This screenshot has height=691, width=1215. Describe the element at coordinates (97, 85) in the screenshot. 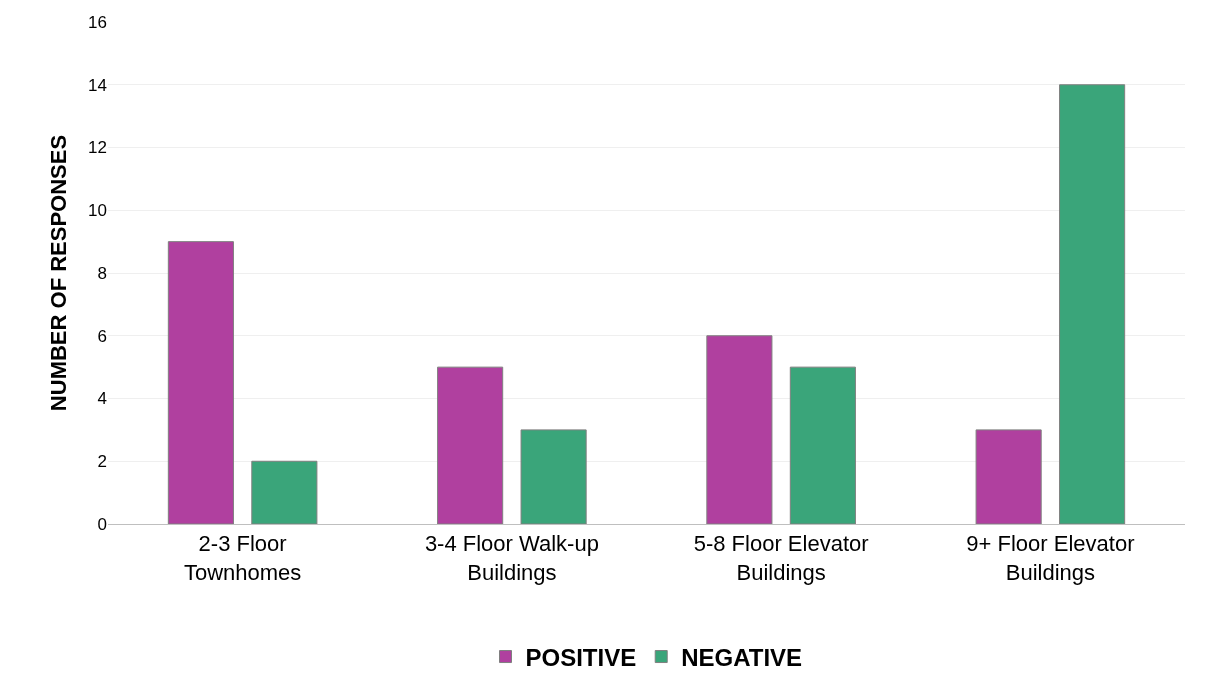

I see `y-tick-label: 14` at that location.